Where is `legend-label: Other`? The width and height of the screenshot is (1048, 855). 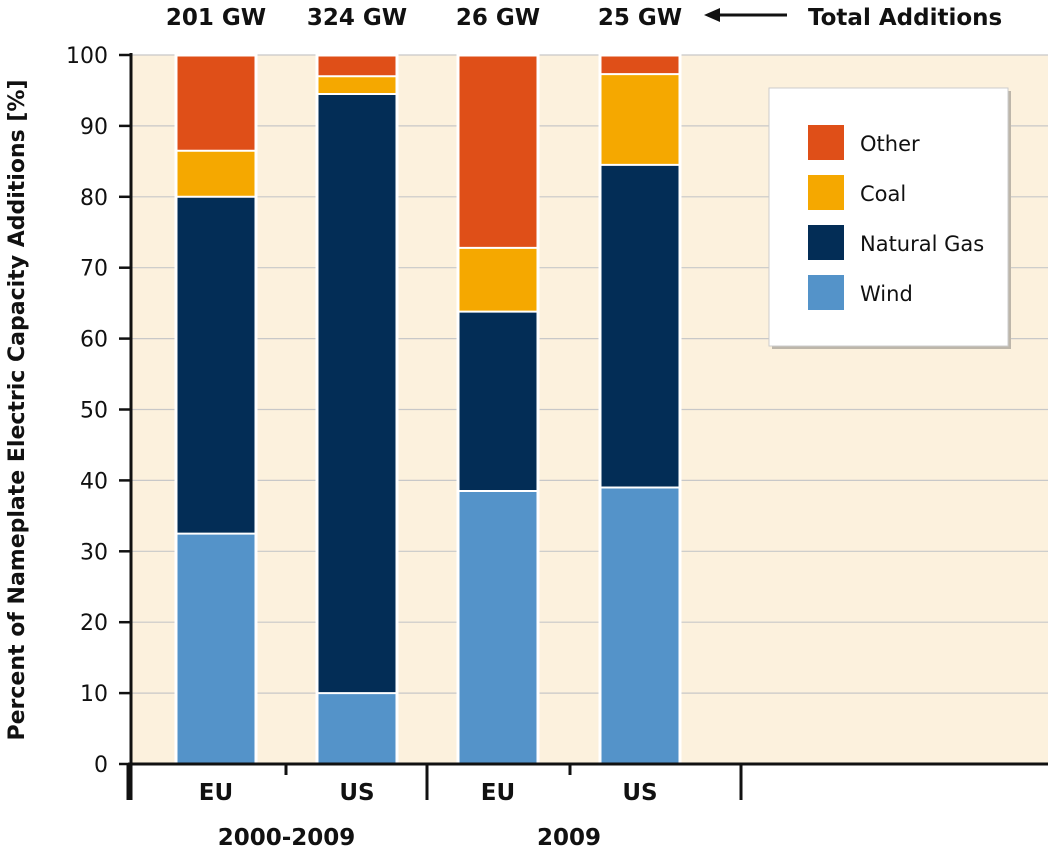 legend-label: Other is located at coordinates (890, 144).